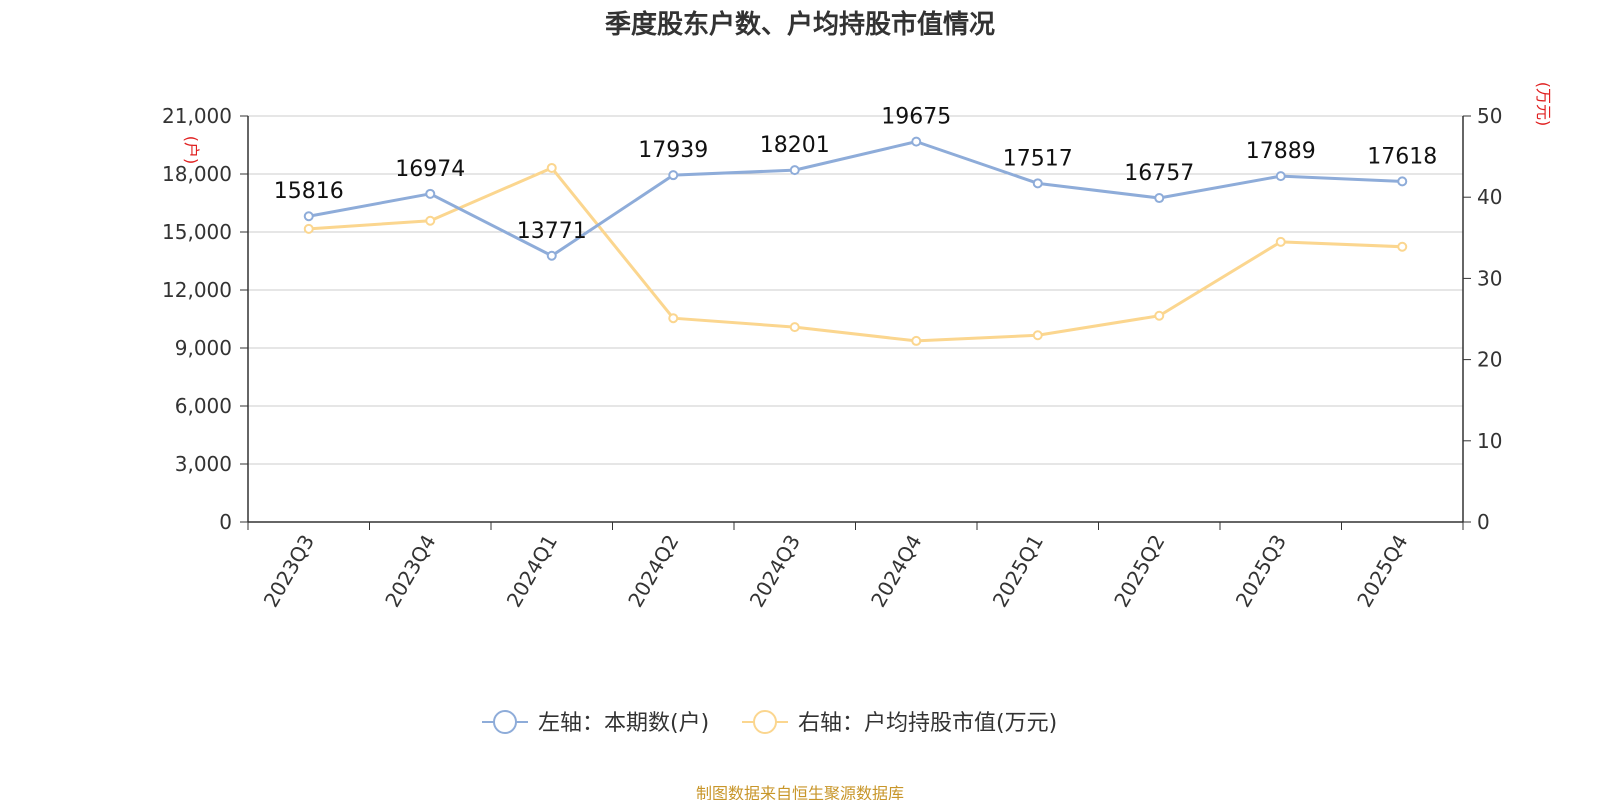 The height and width of the screenshot is (800, 1600). Describe the element at coordinates (1038, 158) in the screenshot. I see `data-label: 17517` at that location.